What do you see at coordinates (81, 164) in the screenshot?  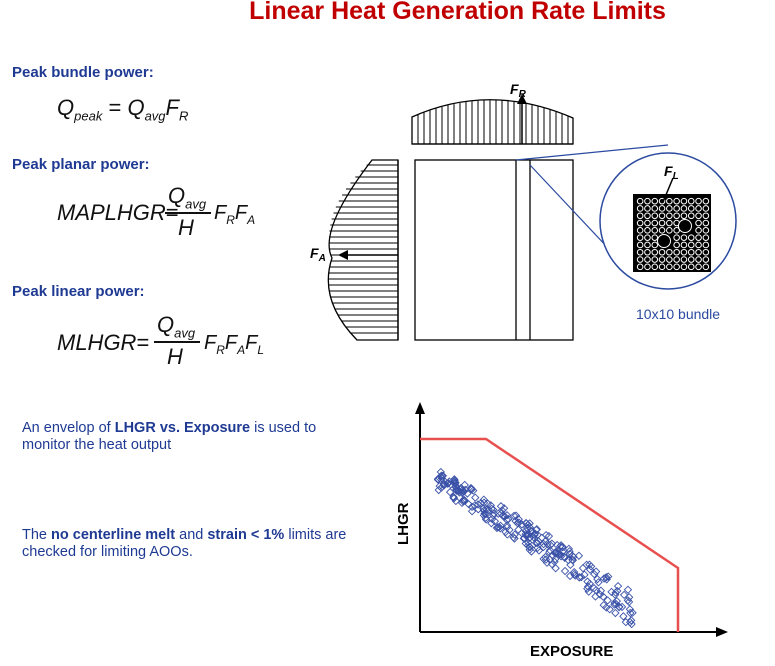 I see `heading-peak-planar-power: Peak planar power:` at bounding box center [81, 164].